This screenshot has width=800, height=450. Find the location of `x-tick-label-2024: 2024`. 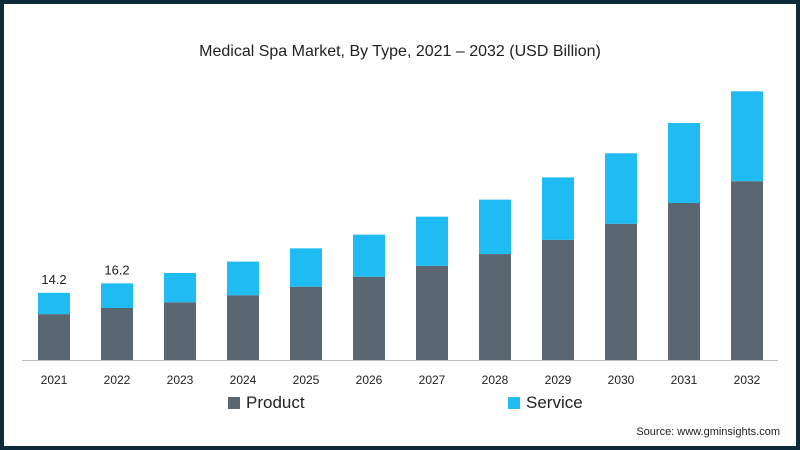

x-tick-label-2024: 2024 is located at coordinates (243, 380).